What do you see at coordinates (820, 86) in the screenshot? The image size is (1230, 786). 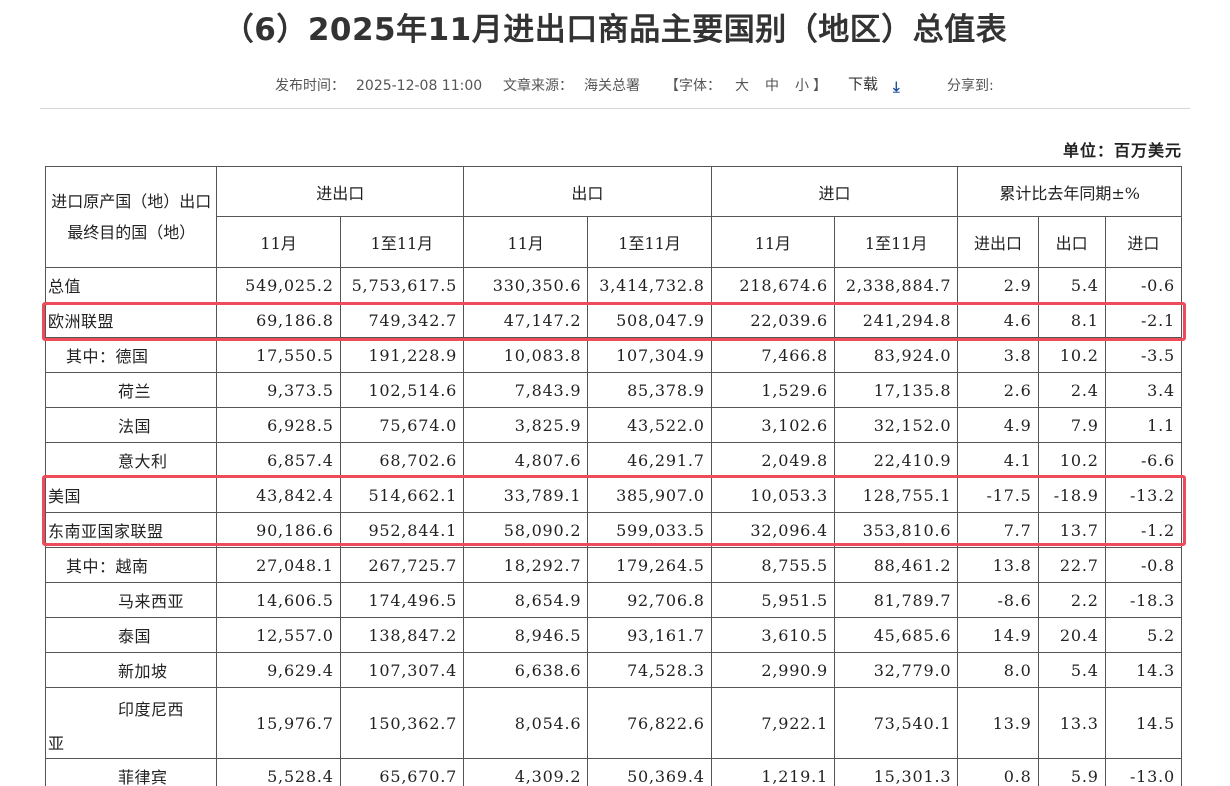 I see `font-close-bracket: 】` at bounding box center [820, 86].